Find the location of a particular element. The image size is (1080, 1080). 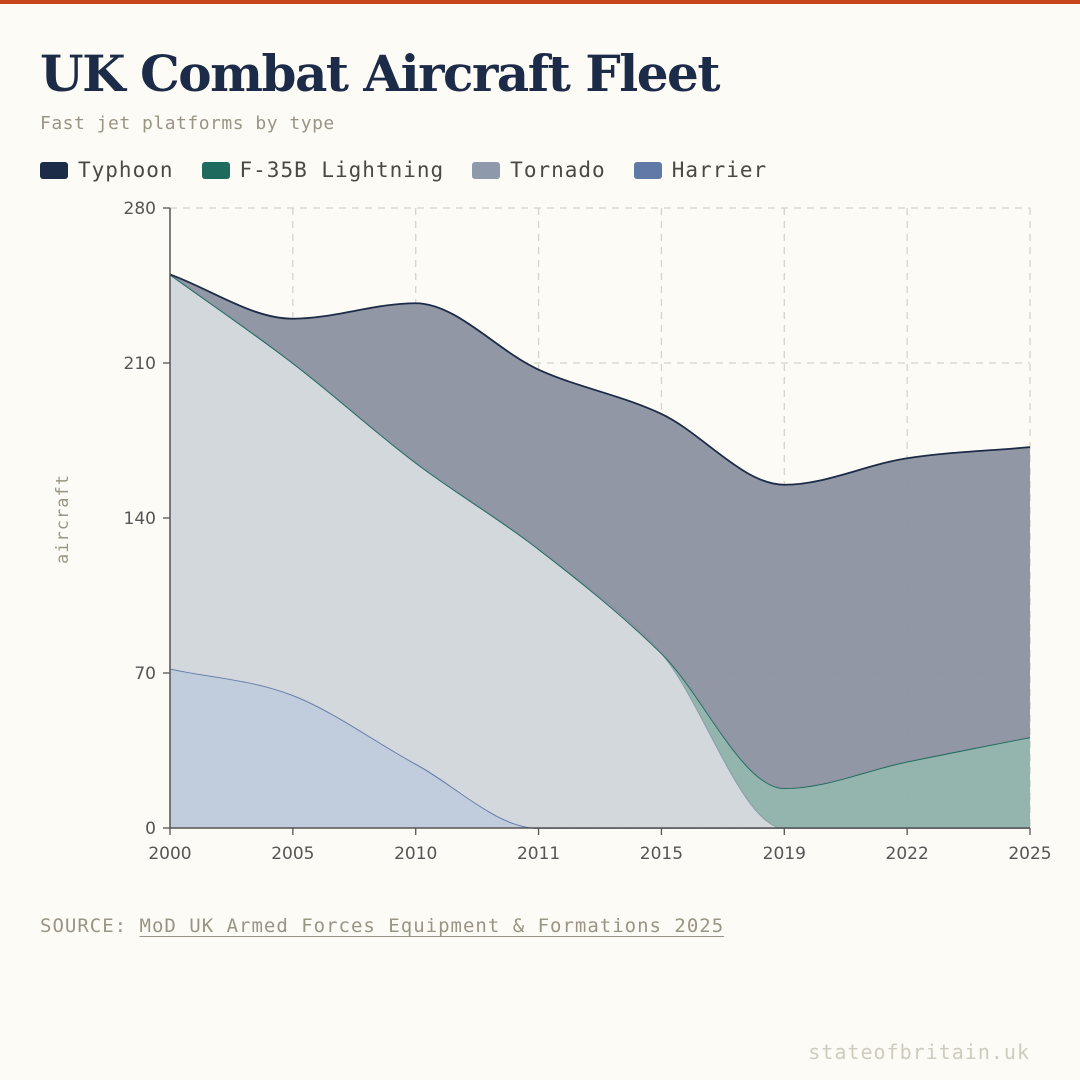

legend-item-typhoon: Typhoon is located at coordinates (107, 170).